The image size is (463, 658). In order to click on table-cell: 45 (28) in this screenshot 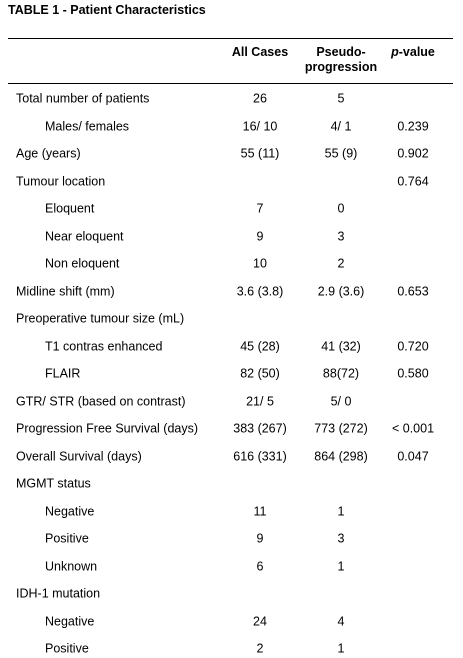, I will do `click(260, 346)`.